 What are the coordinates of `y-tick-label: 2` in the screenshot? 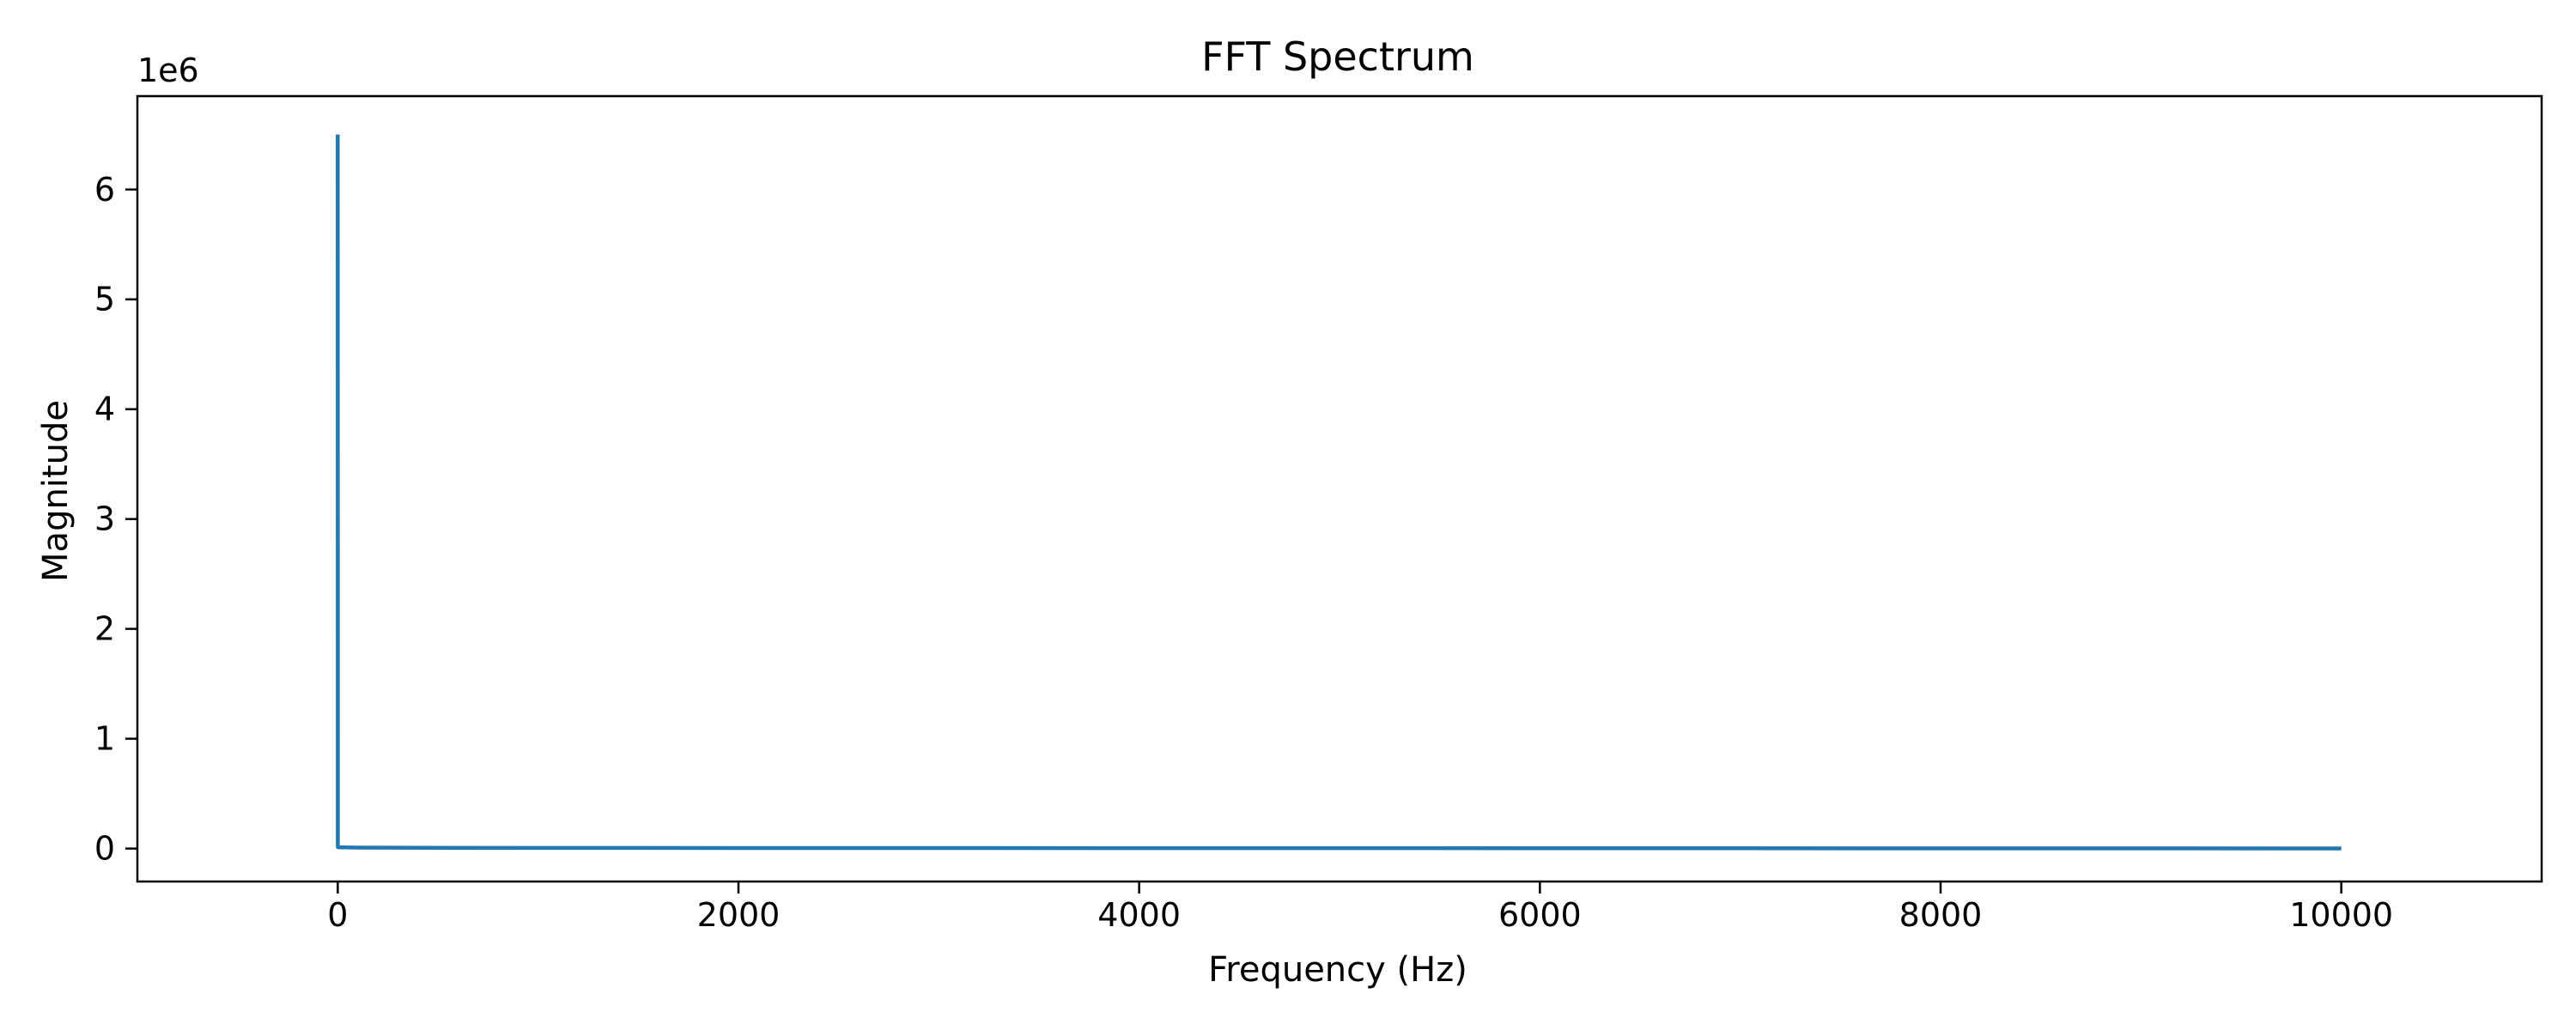 It's located at (104, 629).